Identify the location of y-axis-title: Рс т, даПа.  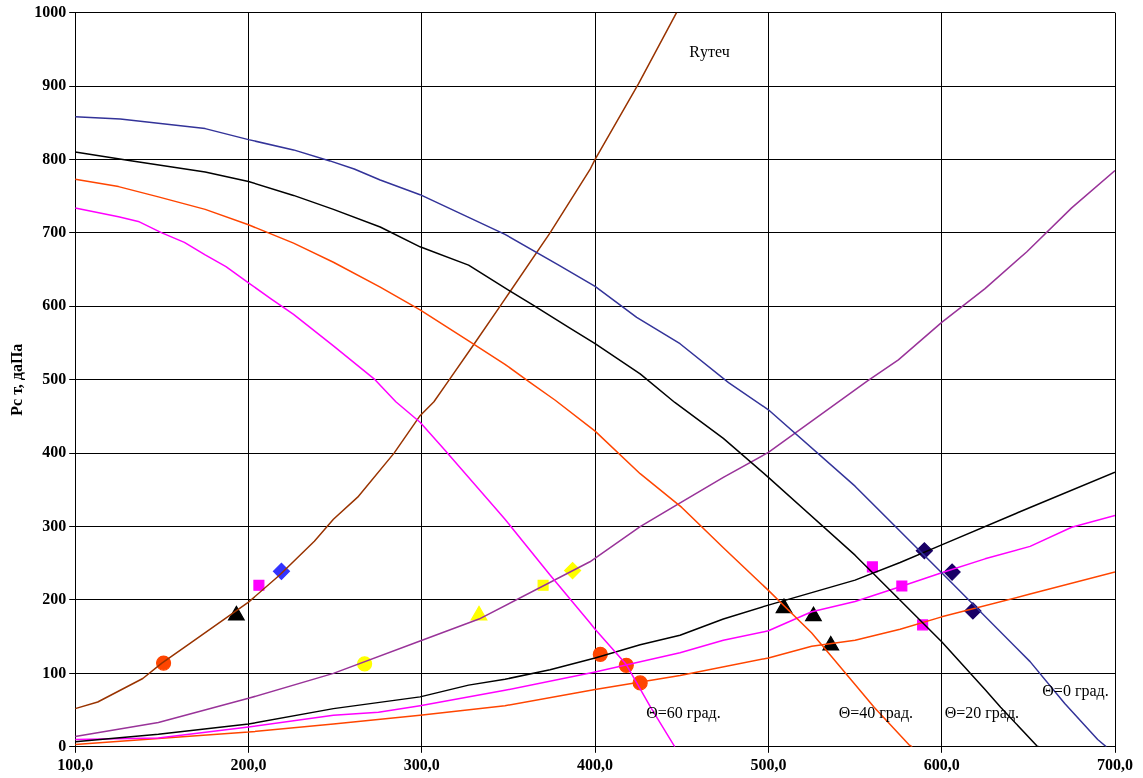
(16, 379).